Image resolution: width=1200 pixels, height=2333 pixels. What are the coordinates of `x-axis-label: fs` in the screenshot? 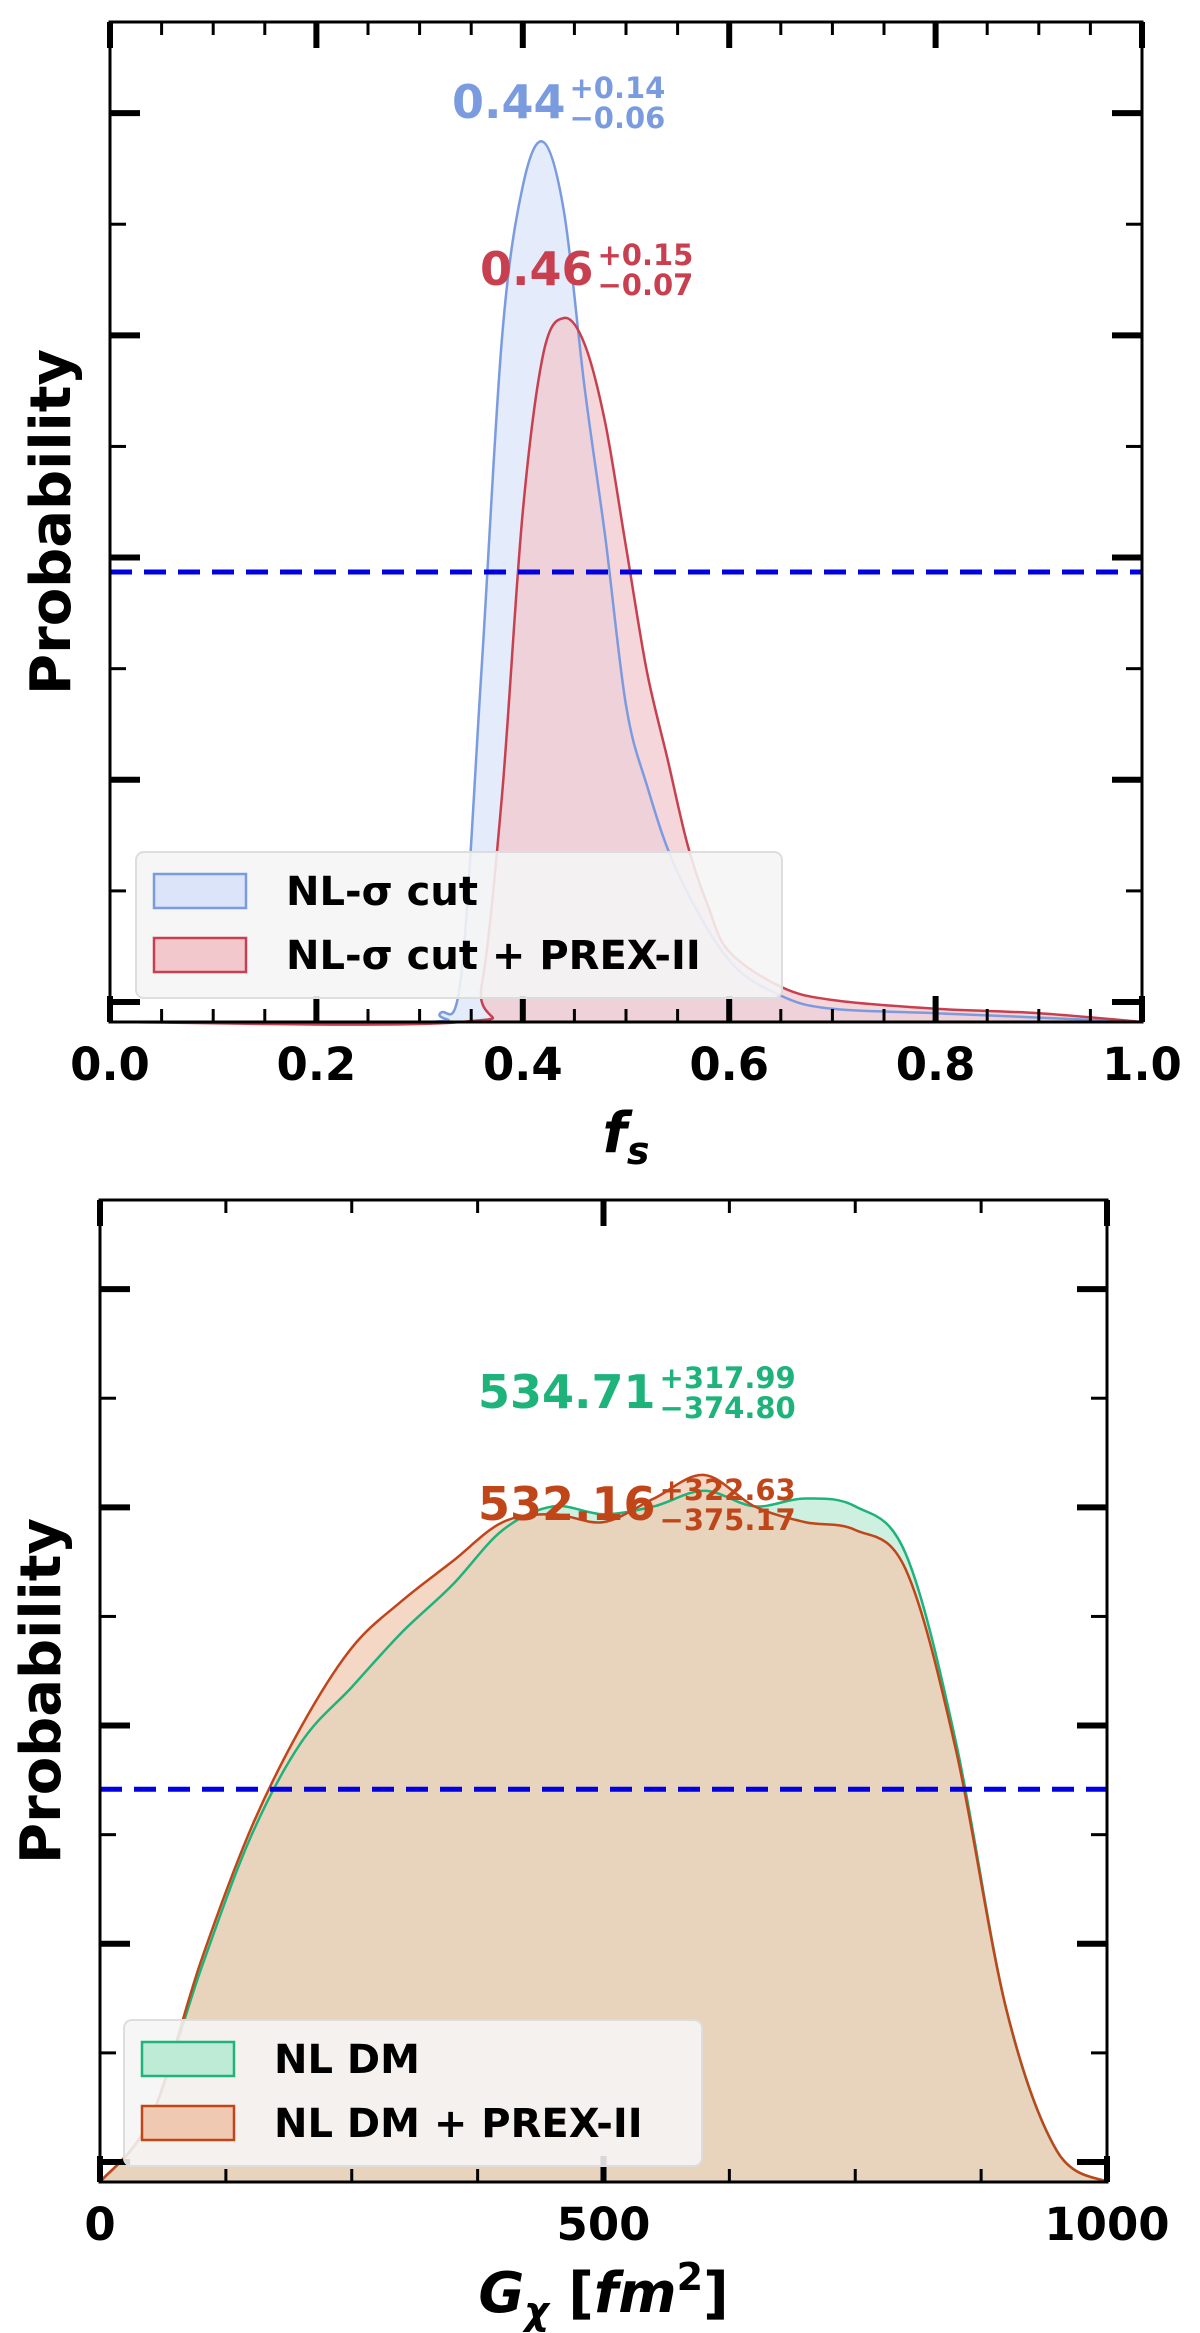 It's located at (626, 1137).